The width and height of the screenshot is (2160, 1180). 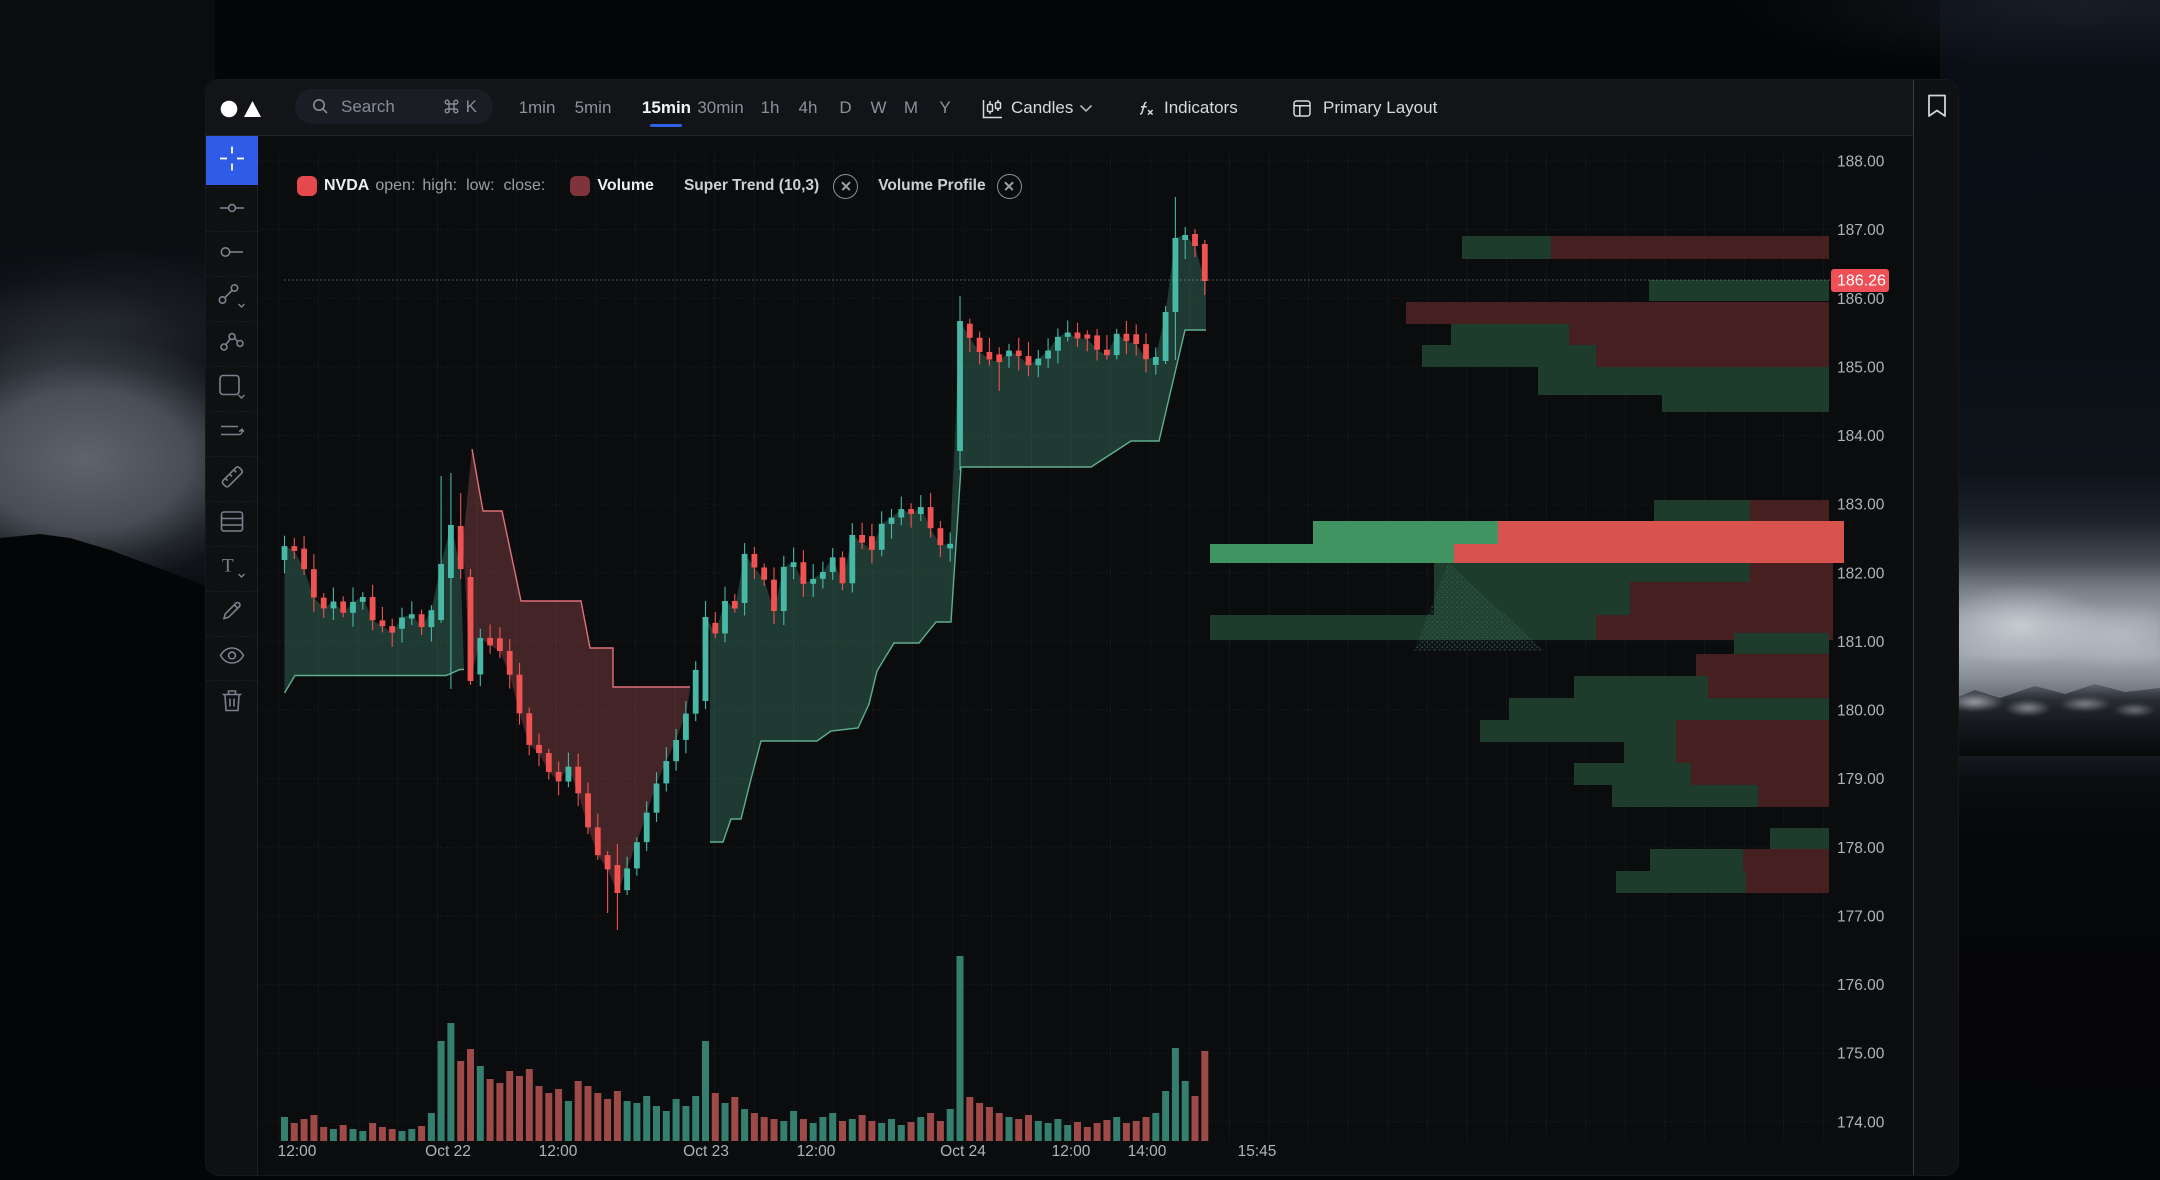 What do you see at coordinates (1861, 505) in the screenshot?
I see `svg-text: 183.00` at bounding box center [1861, 505].